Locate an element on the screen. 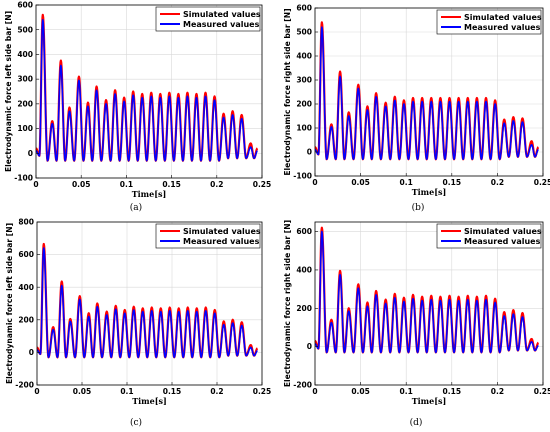 This screenshot has width=550, height=432. panel-caption: (a) is located at coordinates (136, 207).